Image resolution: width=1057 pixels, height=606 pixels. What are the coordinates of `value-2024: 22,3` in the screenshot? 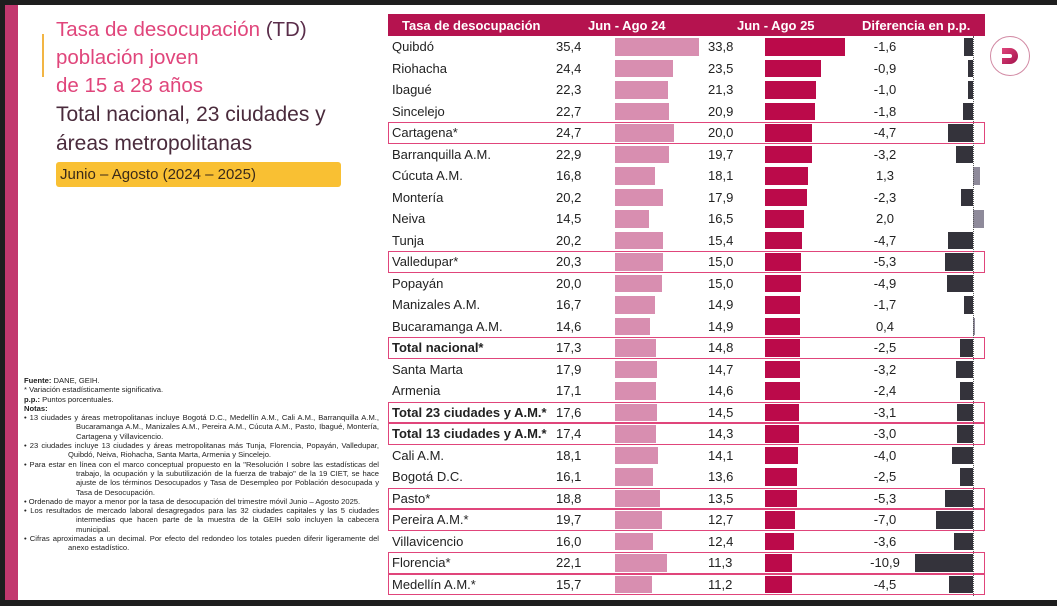 It's located at (569, 89).